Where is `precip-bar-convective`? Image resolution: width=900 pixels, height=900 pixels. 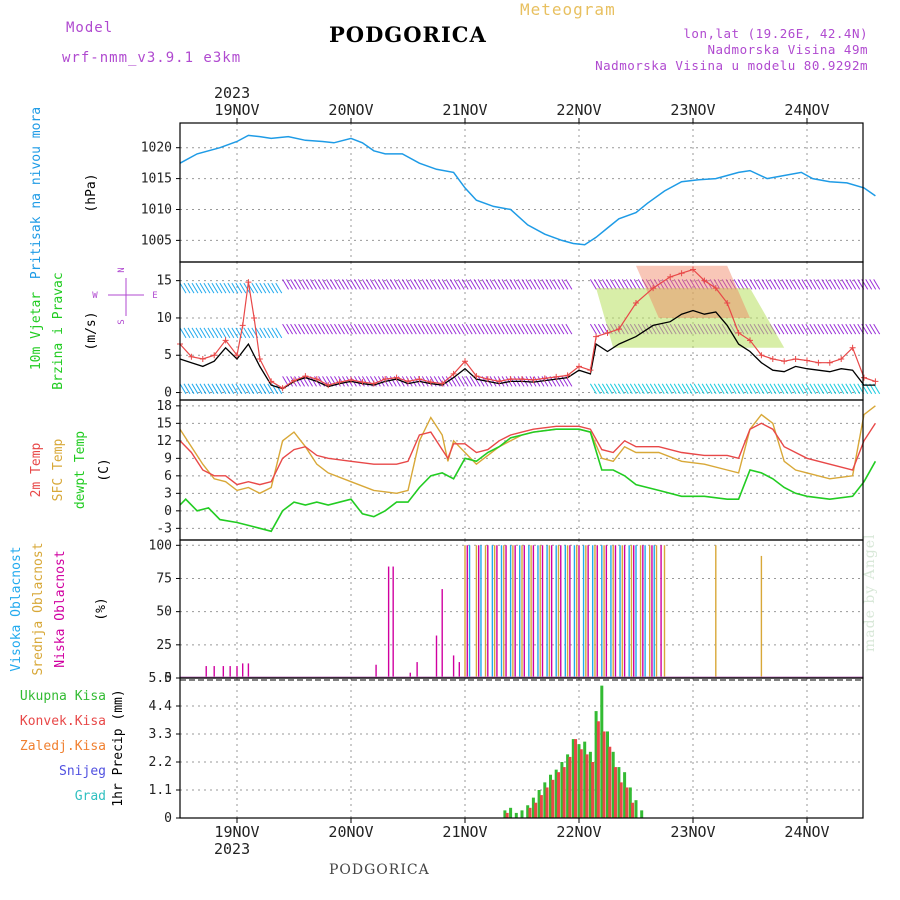
precip-bar-convective is located at coordinates (621, 800).